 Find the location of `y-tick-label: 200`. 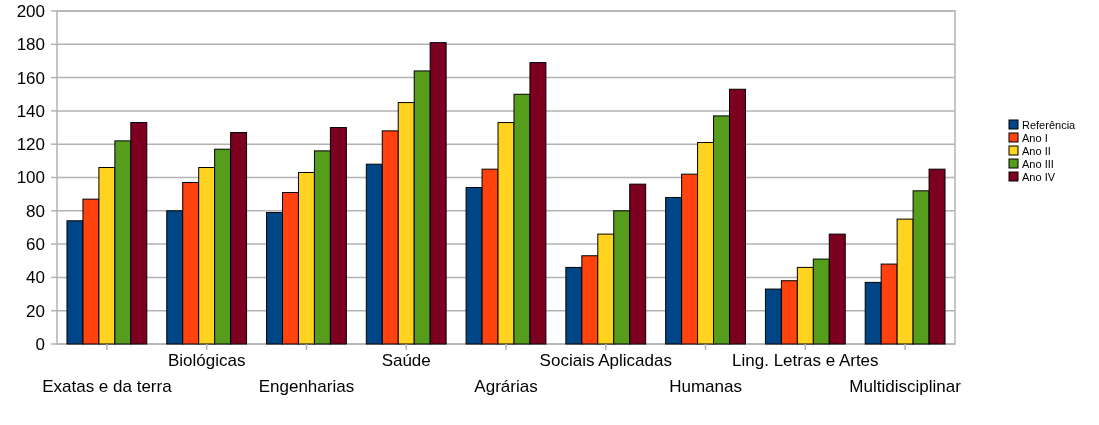

y-tick-label: 200 is located at coordinates (30, 11).